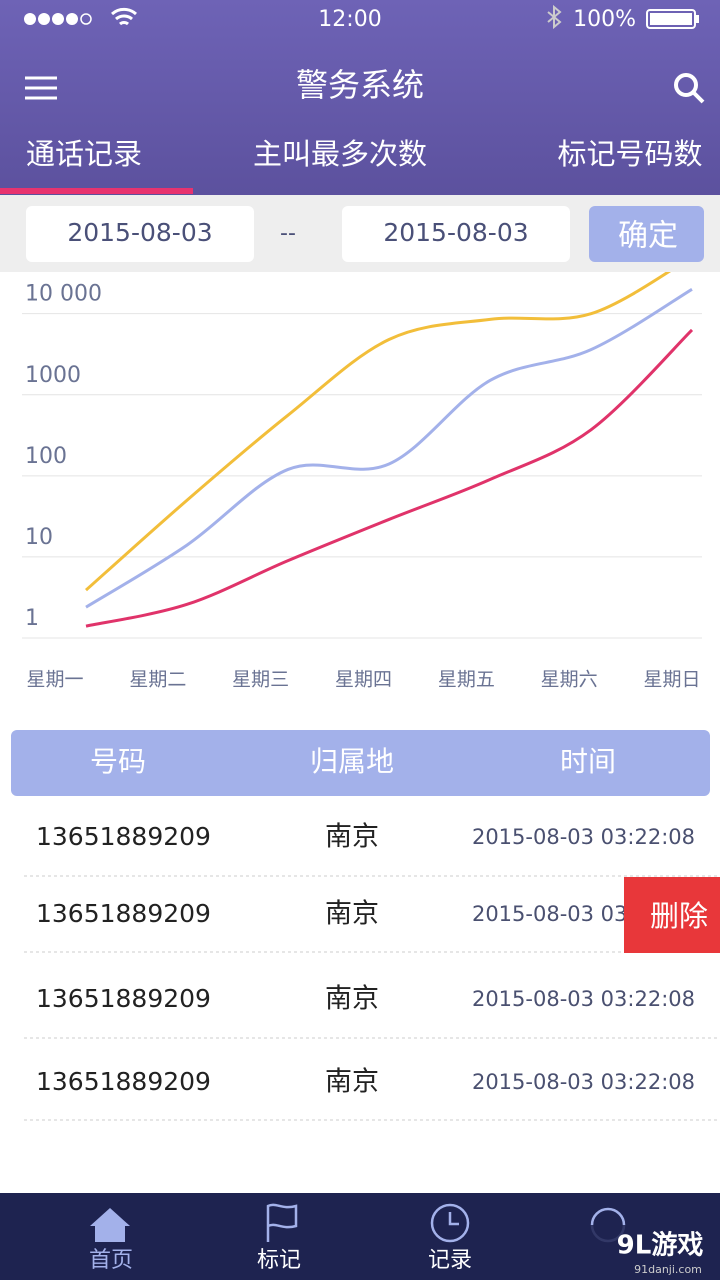 Image resolution: width=720 pixels, height=1284 pixels. What do you see at coordinates (54, 680) in the screenshot?
I see `x-tick-label: 星期一` at bounding box center [54, 680].